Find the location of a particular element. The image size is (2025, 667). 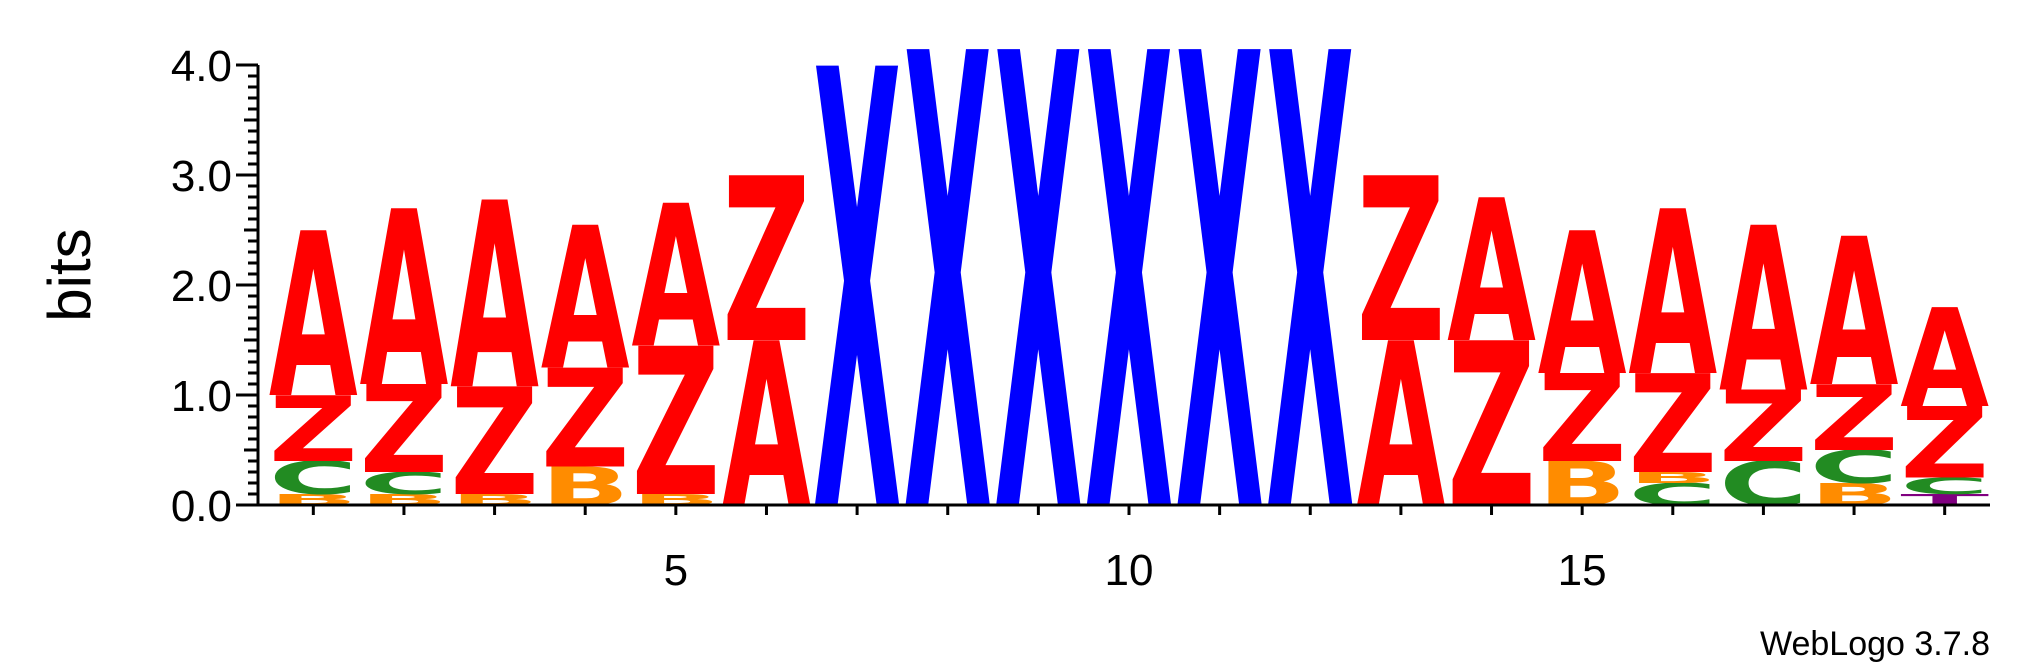

logo-column-6: AZ is located at coordinates (766, 345).